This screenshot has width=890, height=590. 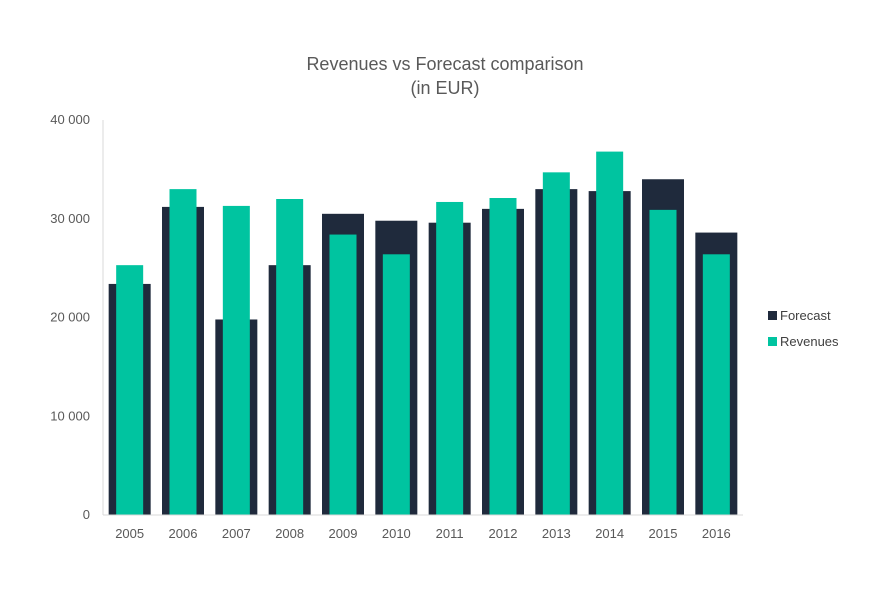 What do you see at coordinates (772, 315) in the screenshot?
I see `legend-swatch-forecast` at bounding box center [772, 315].